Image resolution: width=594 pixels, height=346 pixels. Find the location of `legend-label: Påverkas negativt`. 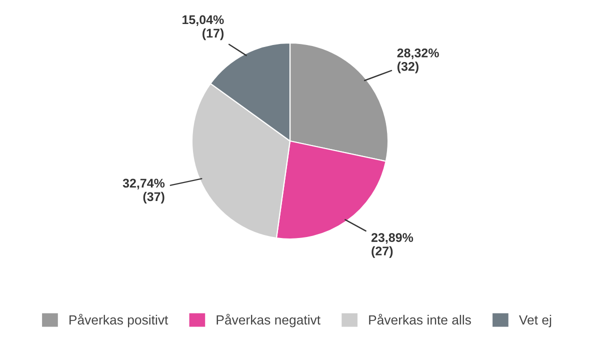

legend-label: Påverkas negativt is located at coordinates (268, 321).